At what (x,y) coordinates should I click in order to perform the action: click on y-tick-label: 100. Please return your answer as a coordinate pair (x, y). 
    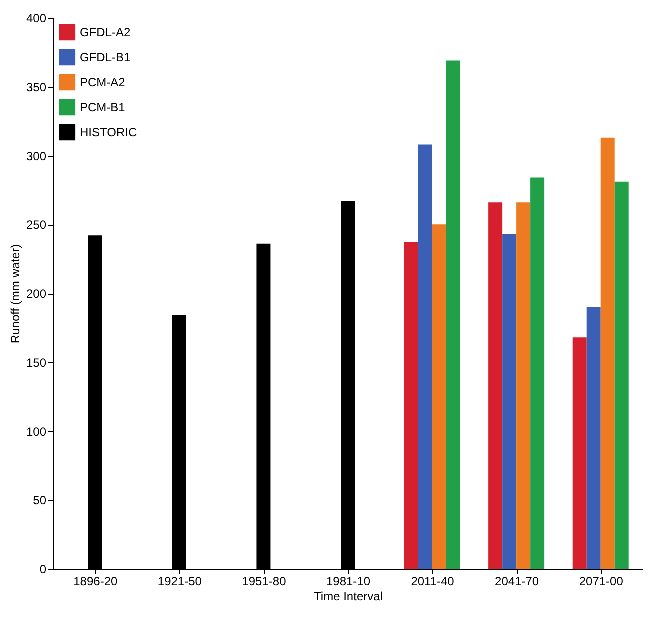
    Looking at the image, I should click on (36, 431).